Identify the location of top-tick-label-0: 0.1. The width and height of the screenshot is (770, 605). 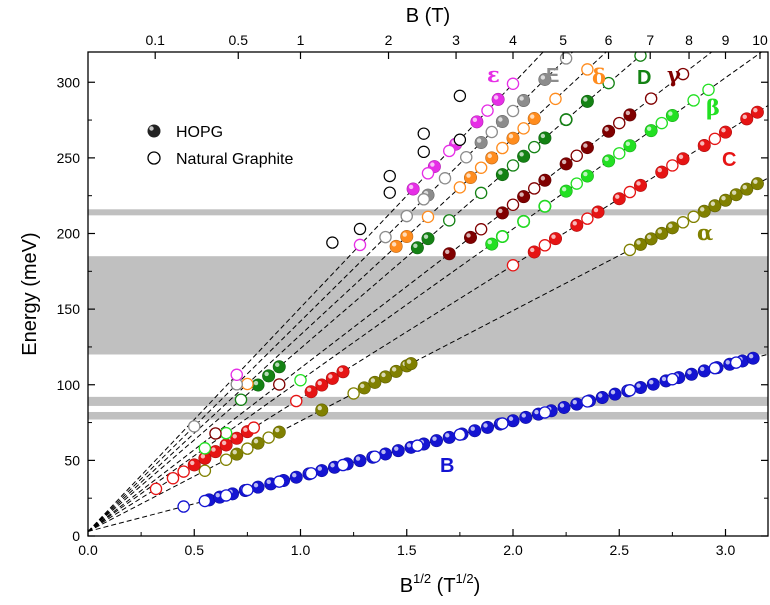
(155, 40).